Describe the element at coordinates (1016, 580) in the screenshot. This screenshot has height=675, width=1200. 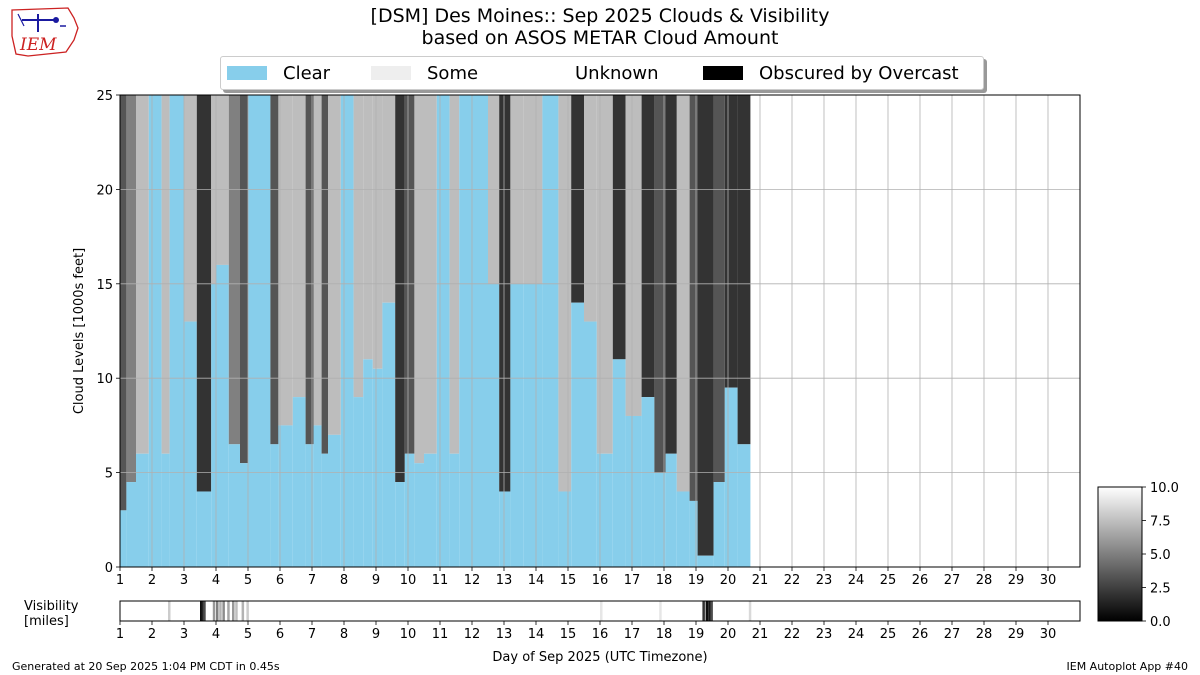
I see `x-tick-label: 29` at that location.